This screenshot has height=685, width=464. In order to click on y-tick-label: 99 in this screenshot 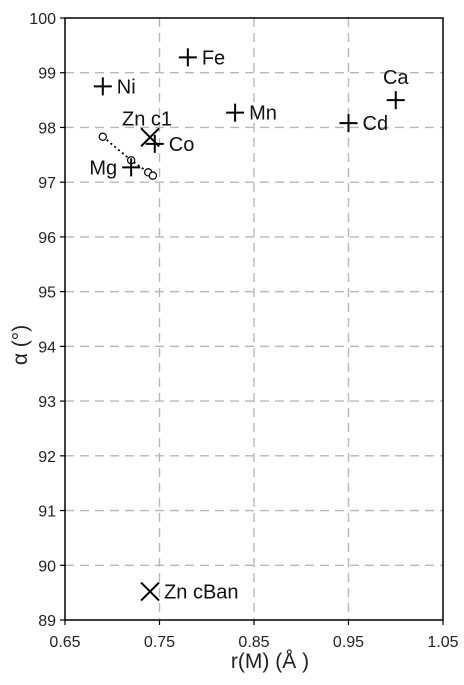, I will do `click(47, 74)`.